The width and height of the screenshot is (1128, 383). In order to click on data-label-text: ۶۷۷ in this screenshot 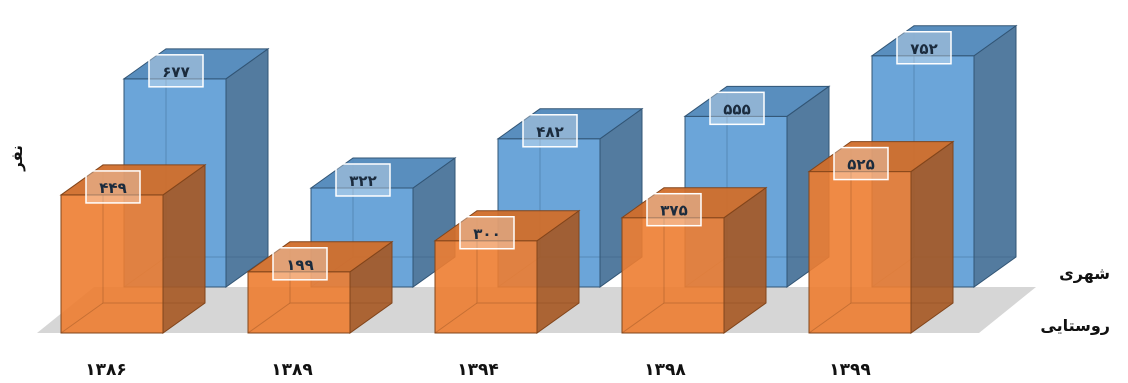, I will do `click(175, 72)`.